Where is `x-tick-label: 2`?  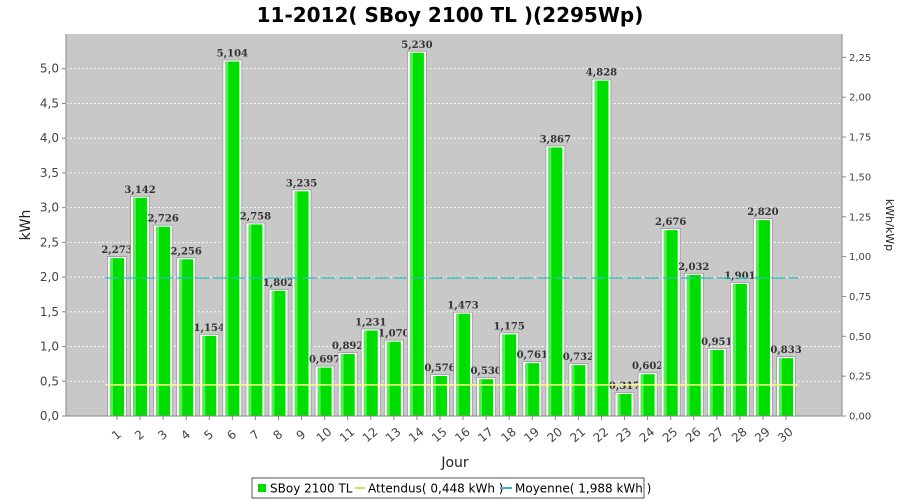
x-tick-label: 2 is located at coordinates (139, 435).